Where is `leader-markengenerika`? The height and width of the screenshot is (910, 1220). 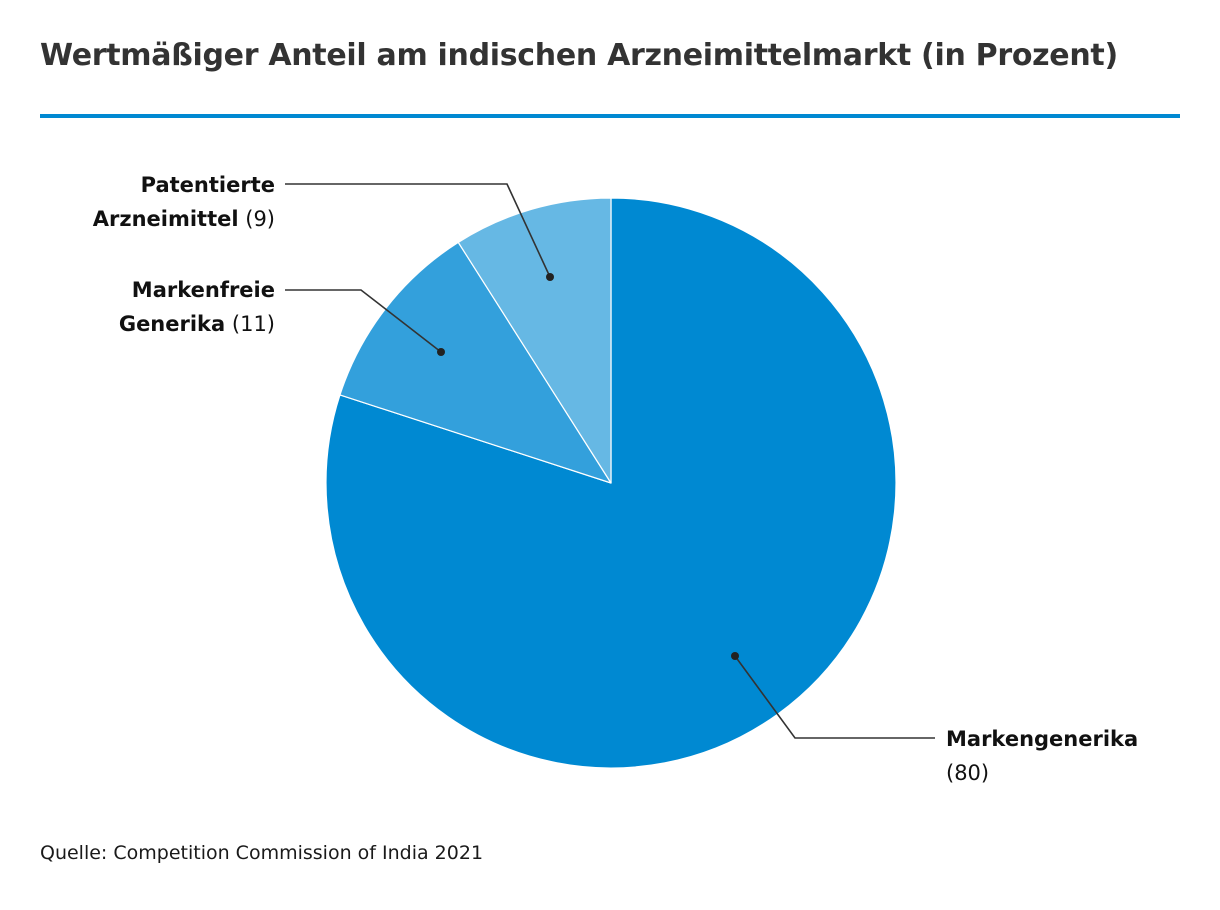 leader-markengenerika is located at coordinates (834, 697).